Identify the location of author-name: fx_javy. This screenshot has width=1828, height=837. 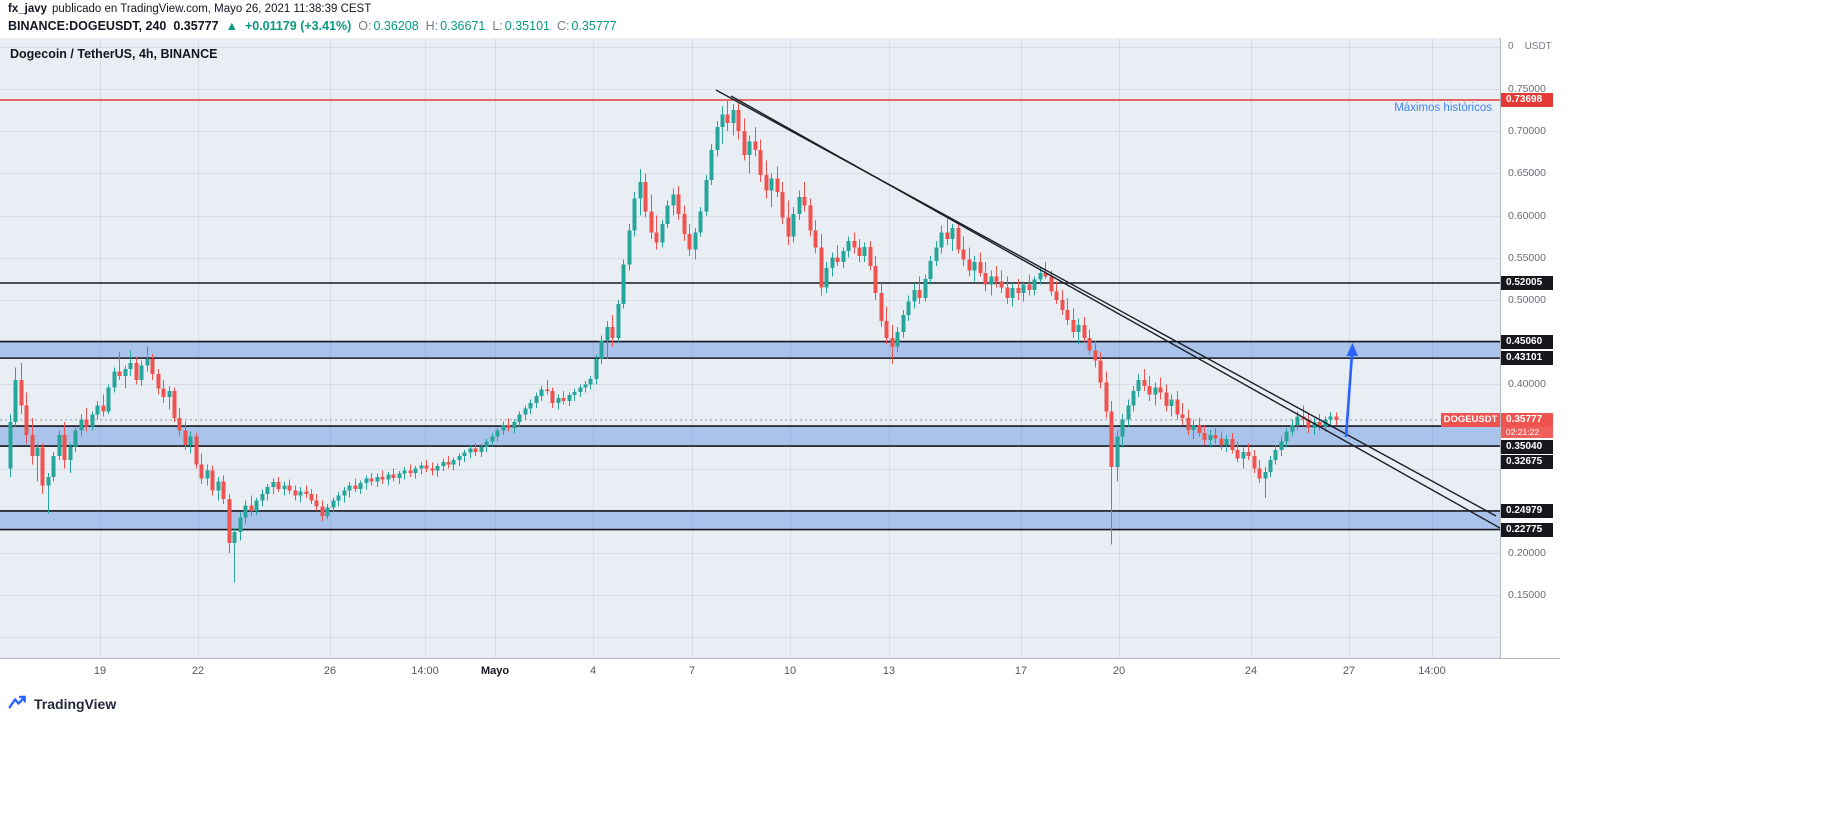
(28, 9).